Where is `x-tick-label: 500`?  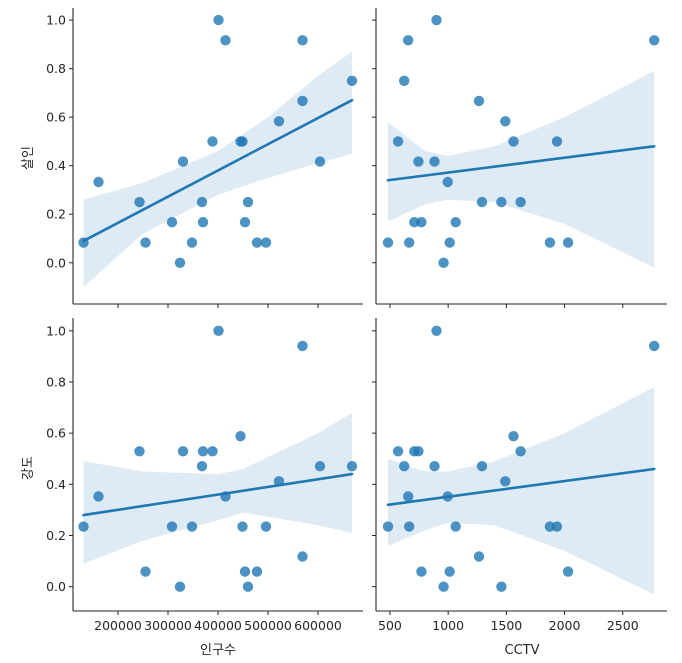
x-tick-label: 500 is located at coordinates (390, 625).